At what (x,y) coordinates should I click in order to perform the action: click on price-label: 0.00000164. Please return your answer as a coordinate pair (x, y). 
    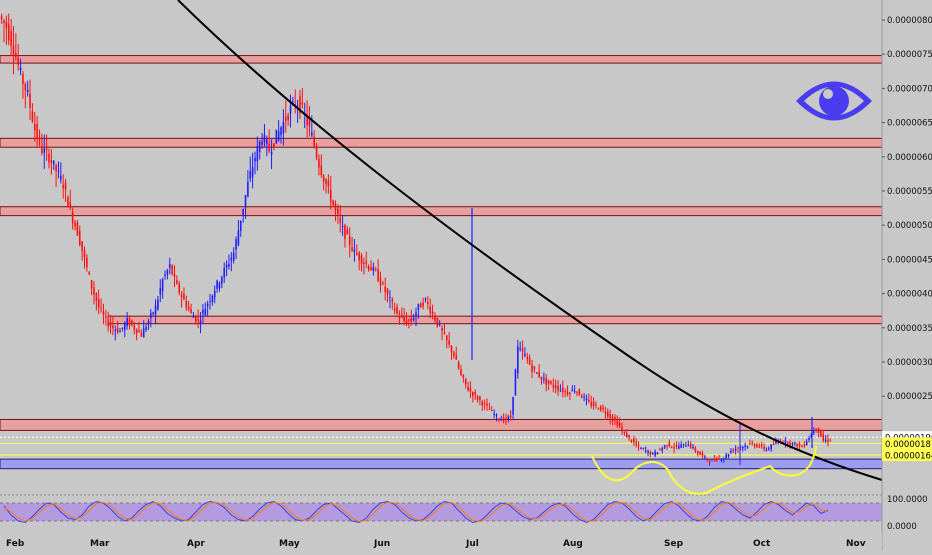
    Looking at the image, I should click on (908, 457).